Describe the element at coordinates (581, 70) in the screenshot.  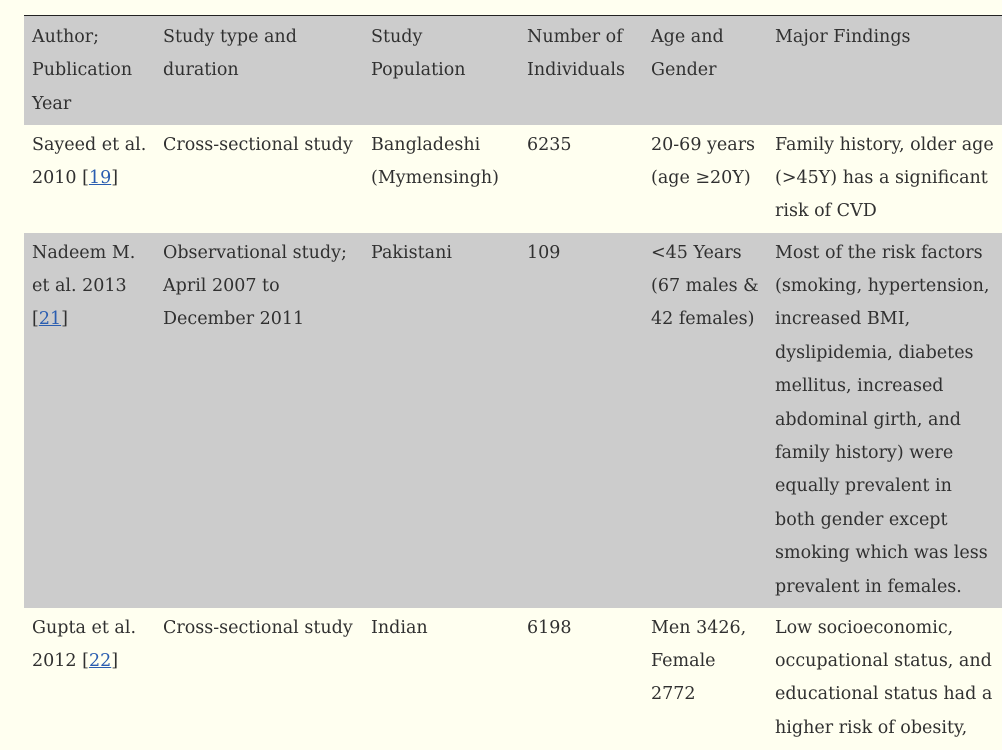
I see `header-individuals: Number of Individuals` at that location.